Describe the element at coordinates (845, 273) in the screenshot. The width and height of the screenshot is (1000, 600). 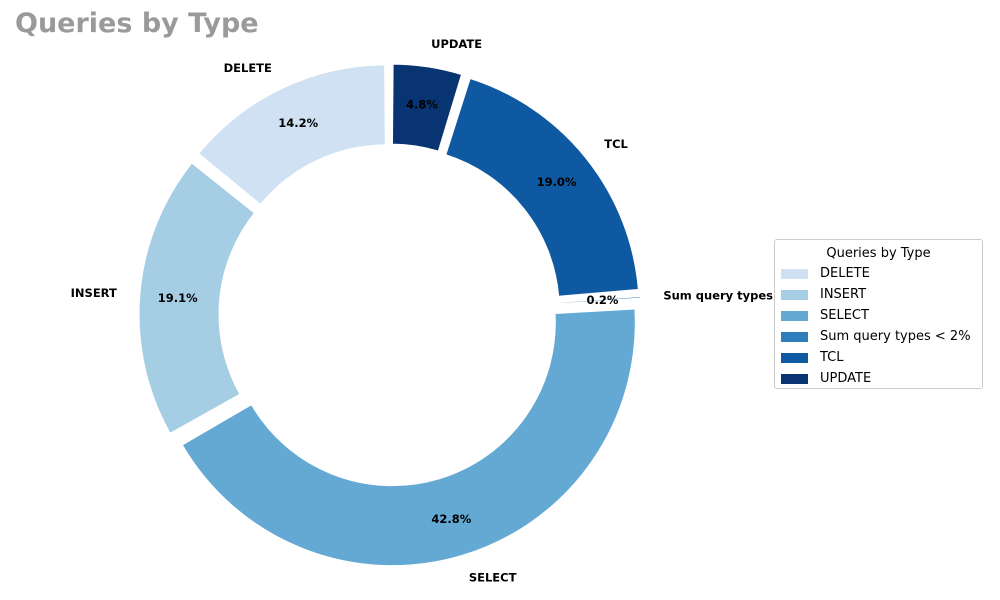
I see `legend-label: DELETE` at that location.